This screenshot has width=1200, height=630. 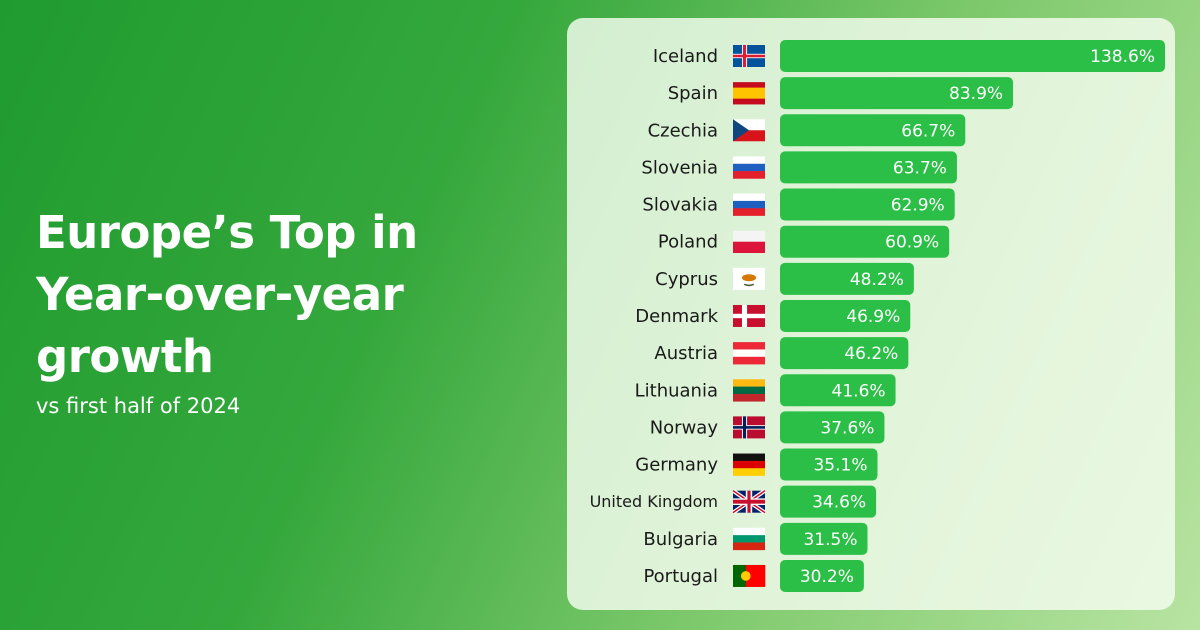 I want to click on value-label: 62.9%, so click(x=918, y=206).